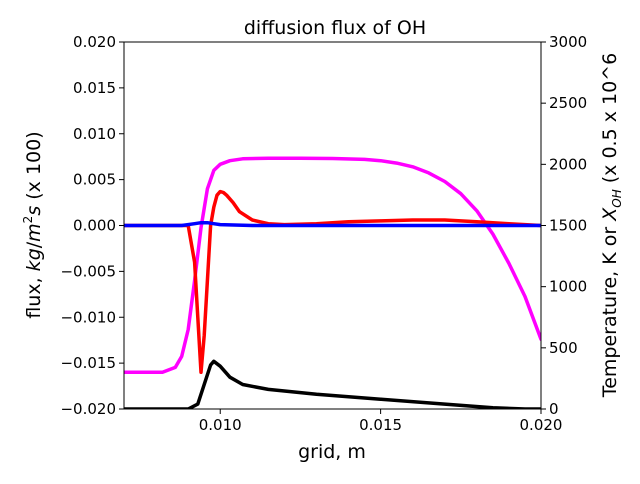 This screenshot has width=640, height=484. Describe the element at coordinates (94, 88) in the screenshot. I see `y-tick-label: 0.015` at that location.